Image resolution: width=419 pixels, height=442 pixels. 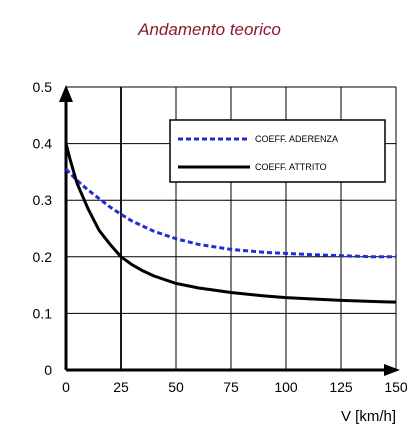 What do you see at coordinates (43, 144) in the screenshot?
I see `y-tick-label-0.4: 0.4` at bounding box center [43, 144].